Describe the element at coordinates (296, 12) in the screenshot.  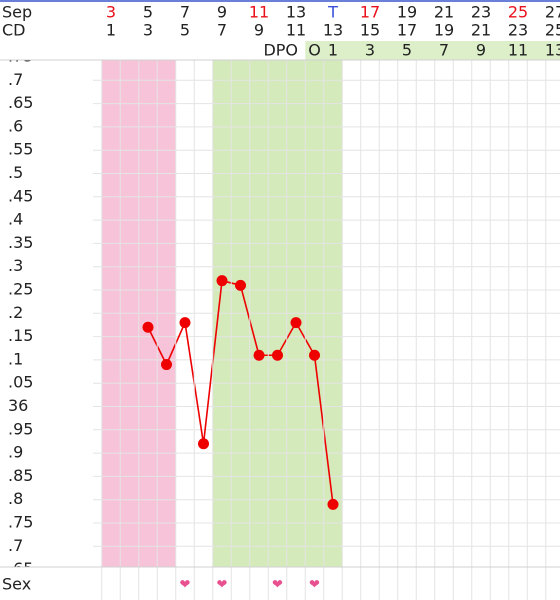
I see `date-label: 13` at that location.